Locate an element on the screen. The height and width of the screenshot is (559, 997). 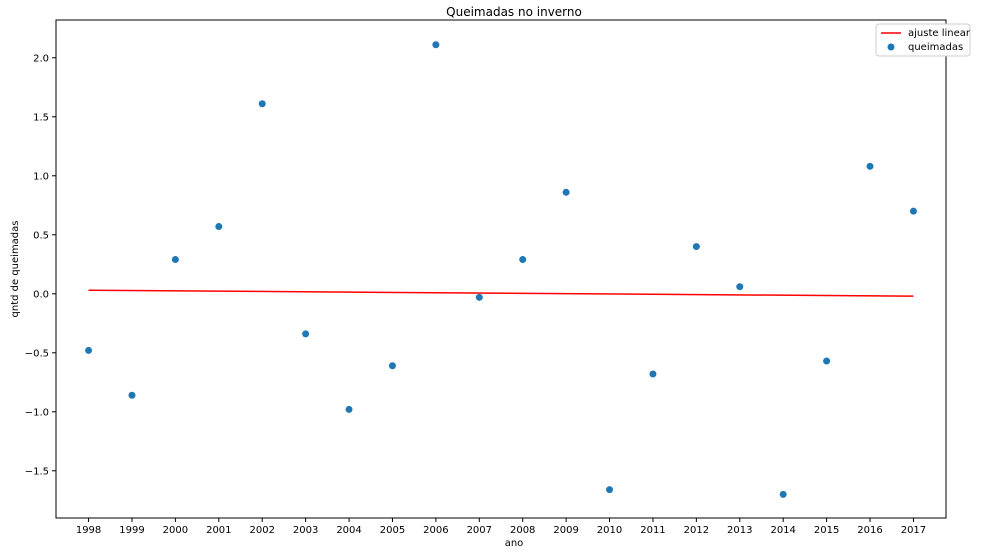
x-tick-label: 2007 is located at coordinates (479, 530).